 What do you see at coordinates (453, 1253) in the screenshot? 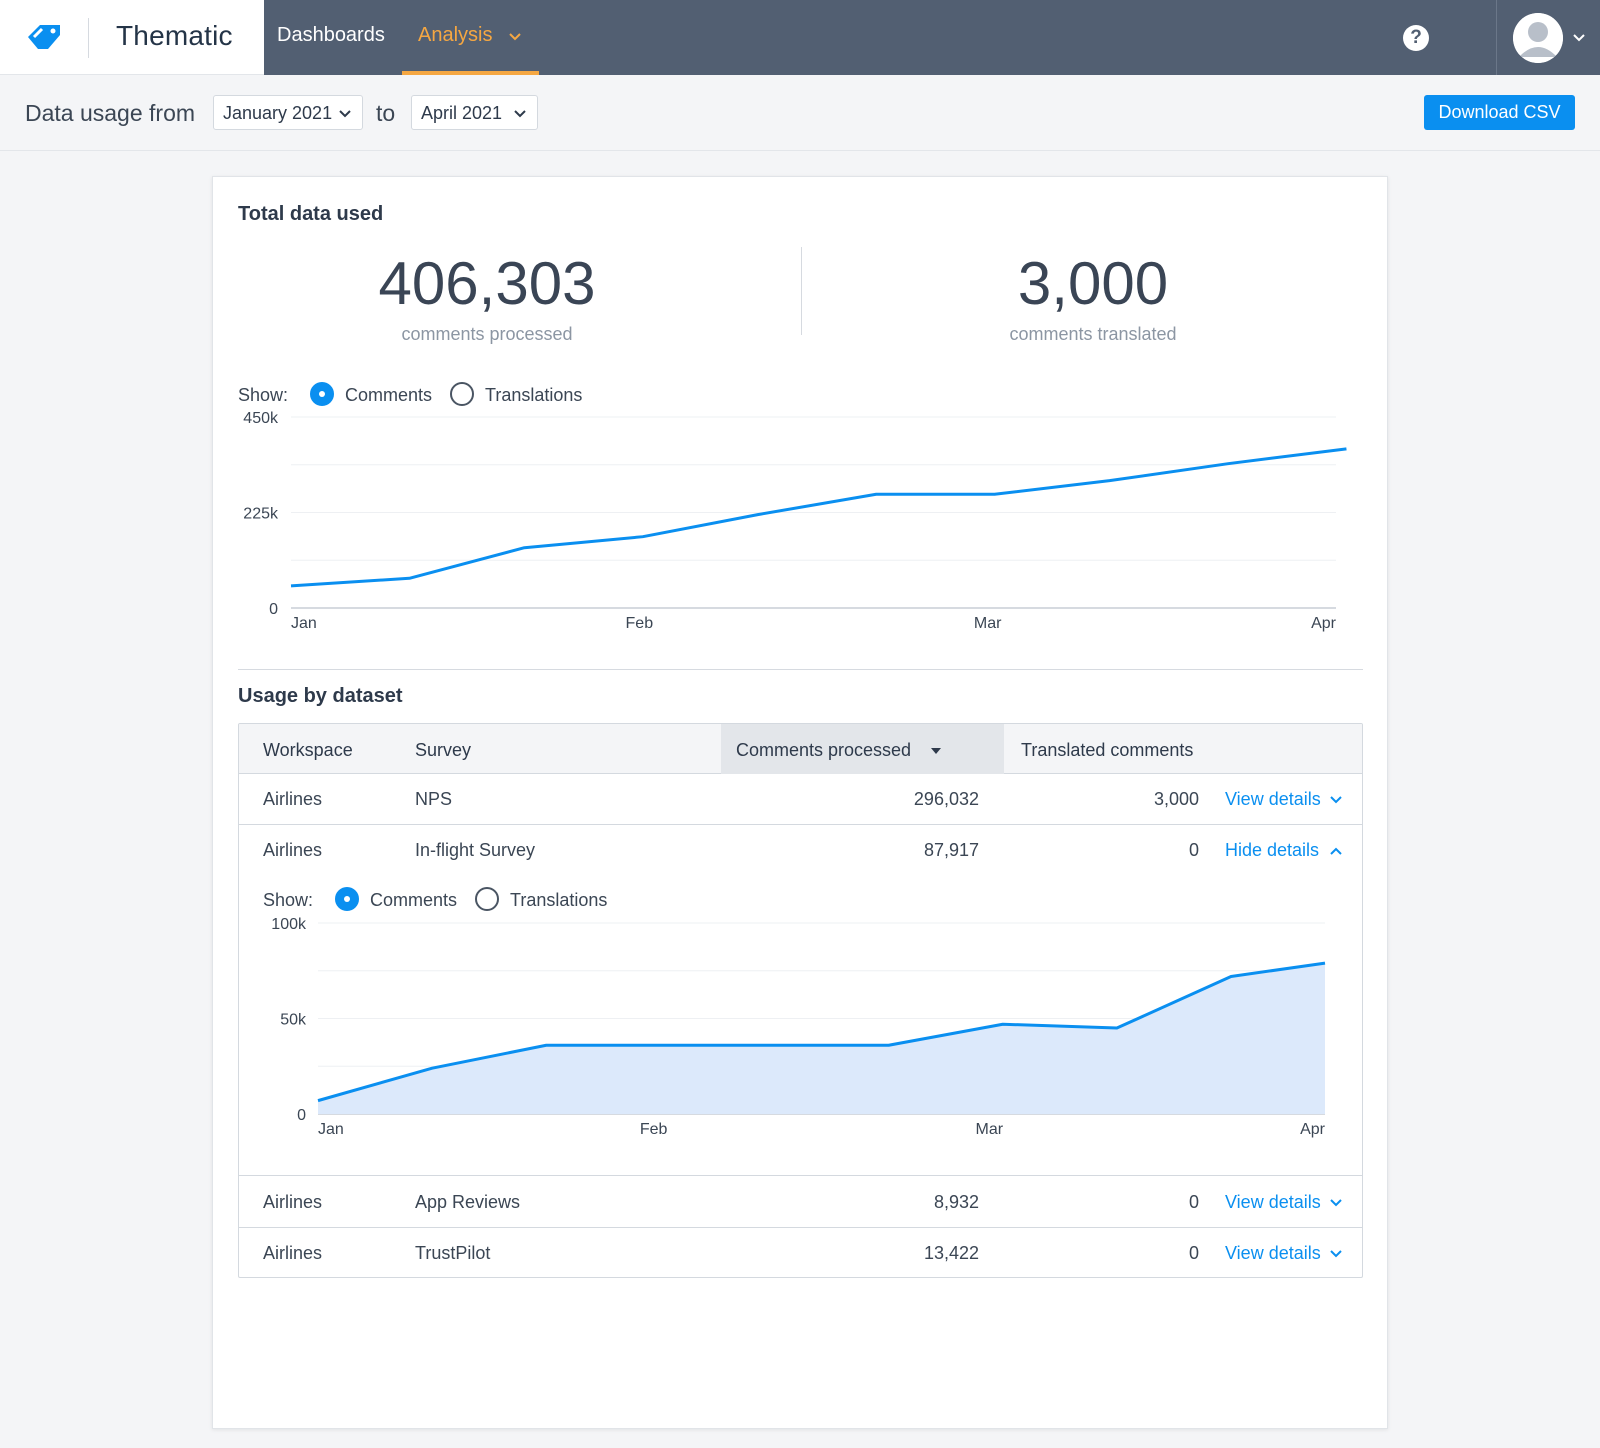
I see `cell-survey: TrustPilot` at bounding box center [453, 1253].